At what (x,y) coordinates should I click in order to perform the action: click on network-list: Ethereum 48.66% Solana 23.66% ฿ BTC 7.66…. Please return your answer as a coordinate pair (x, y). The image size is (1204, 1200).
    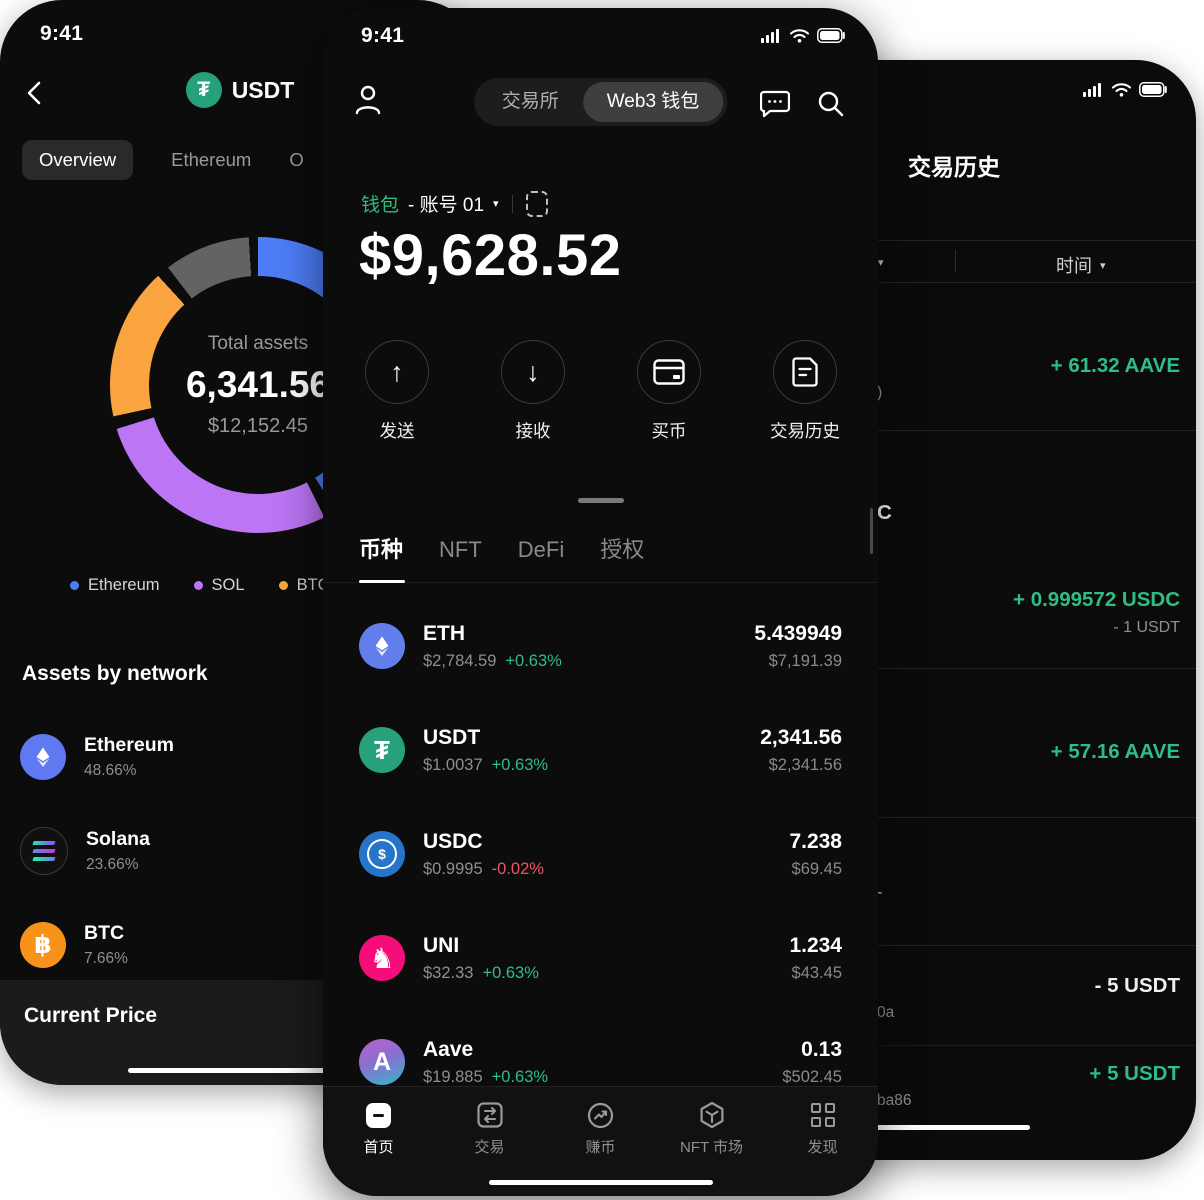
    Looking at the image, I should click on (240, 851).